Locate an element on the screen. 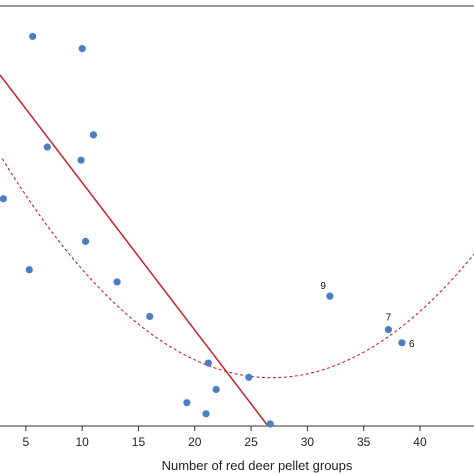  data-point-label: 9 is located at coordinates (323, 286).